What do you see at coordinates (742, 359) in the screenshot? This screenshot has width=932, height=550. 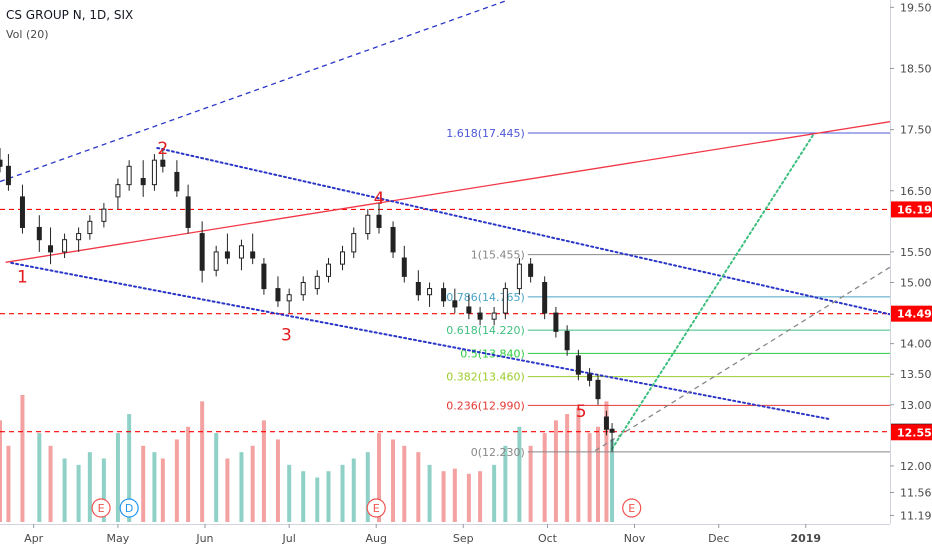 I see `gray-dashed-line` at bounding box center [742, 359].